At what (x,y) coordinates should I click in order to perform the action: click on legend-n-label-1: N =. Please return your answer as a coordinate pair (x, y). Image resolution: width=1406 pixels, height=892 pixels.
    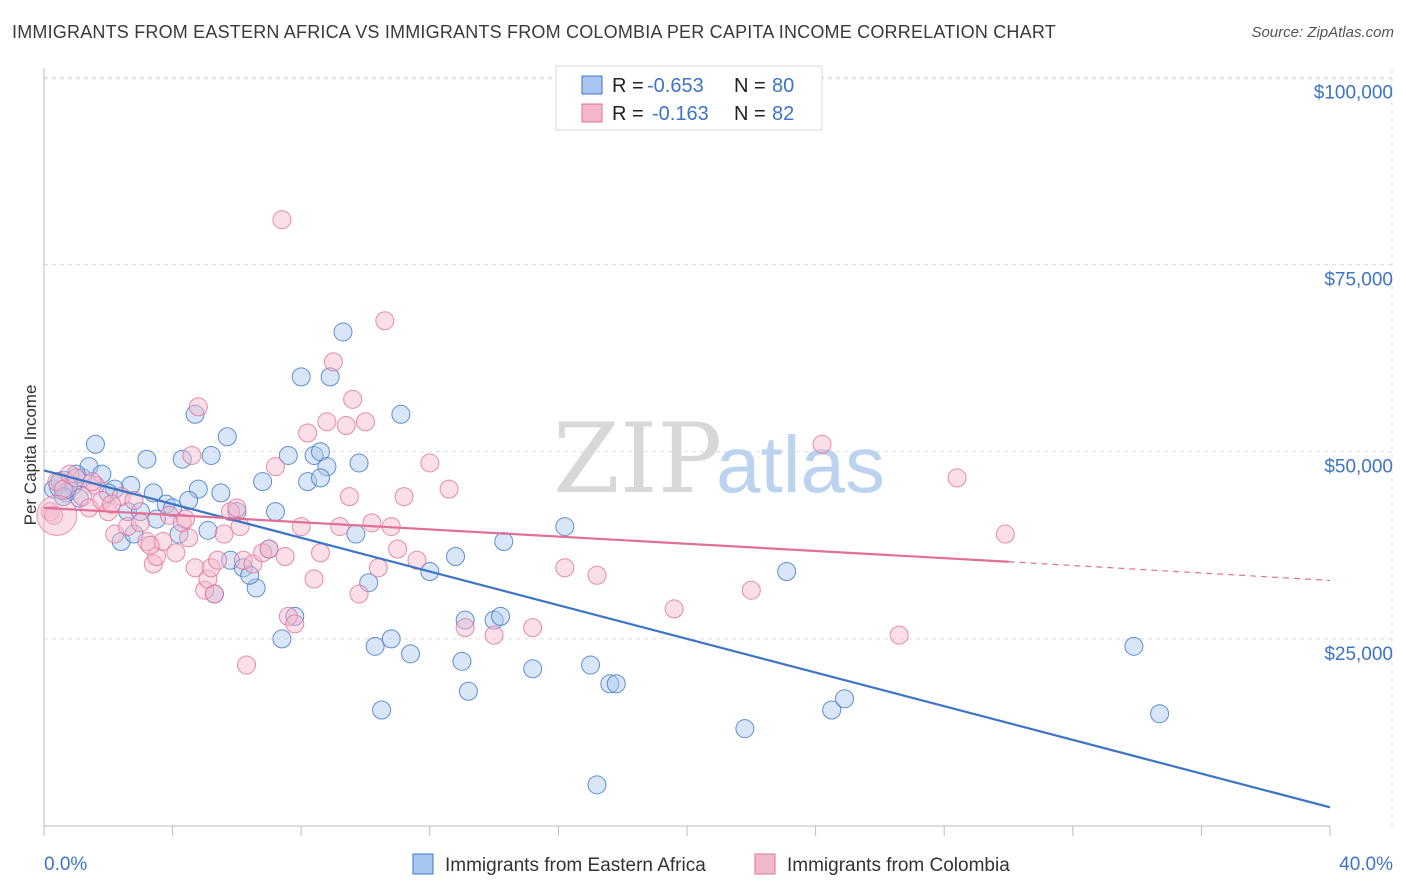
    Looking at the image, I should click on (750, 86).